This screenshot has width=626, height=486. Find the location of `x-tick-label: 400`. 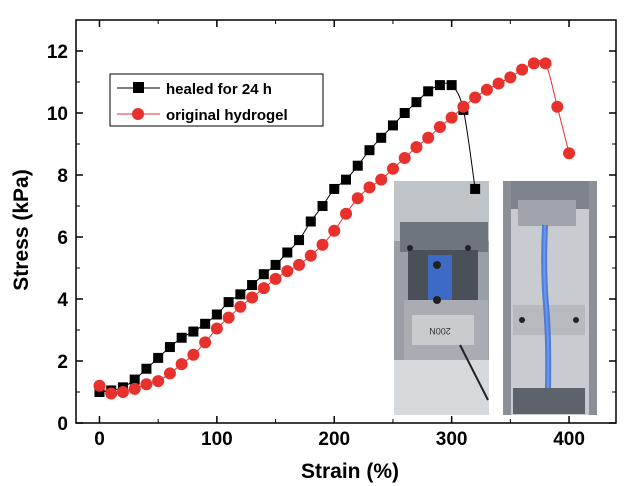

x-tick-label: 400 is located at coordinates (569, 439).